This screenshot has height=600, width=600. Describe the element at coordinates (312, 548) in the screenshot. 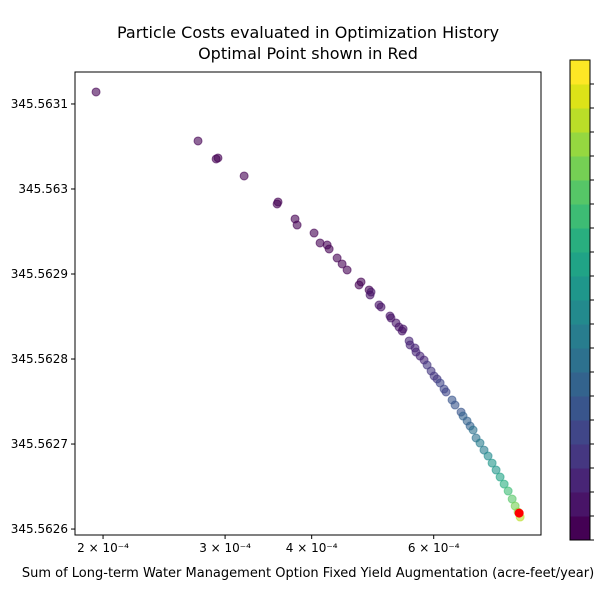

I see `x-tick-label: 4 × 10⁻⁴` at that location.